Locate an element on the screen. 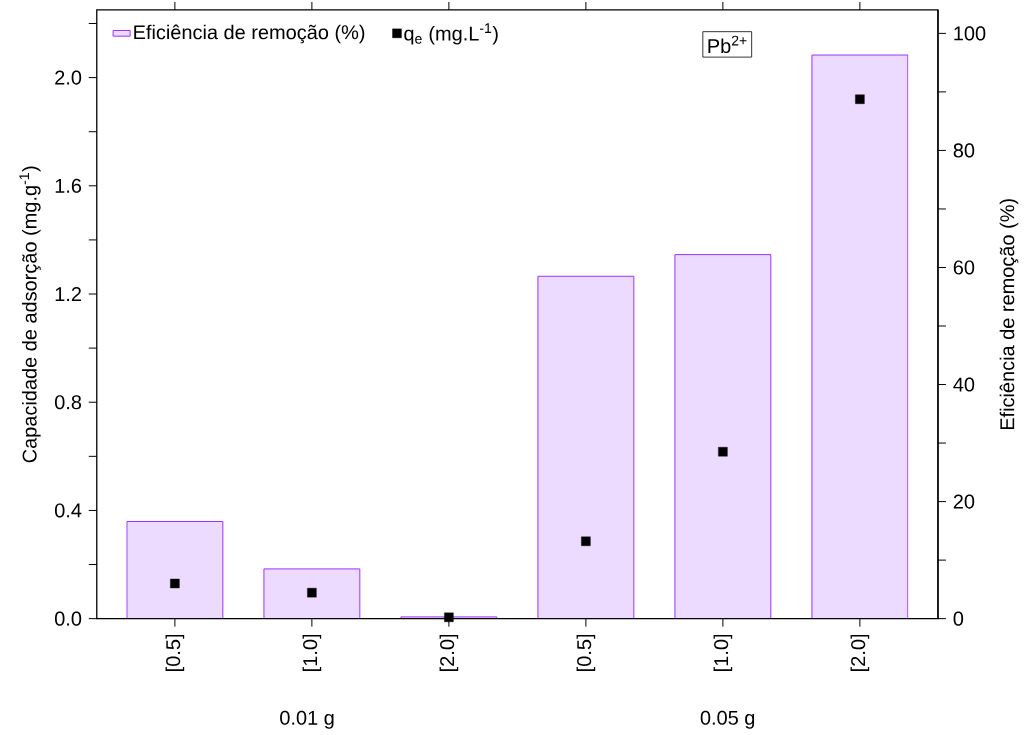  y-tick-label: 1.6 is located at coordinates (68, 185).